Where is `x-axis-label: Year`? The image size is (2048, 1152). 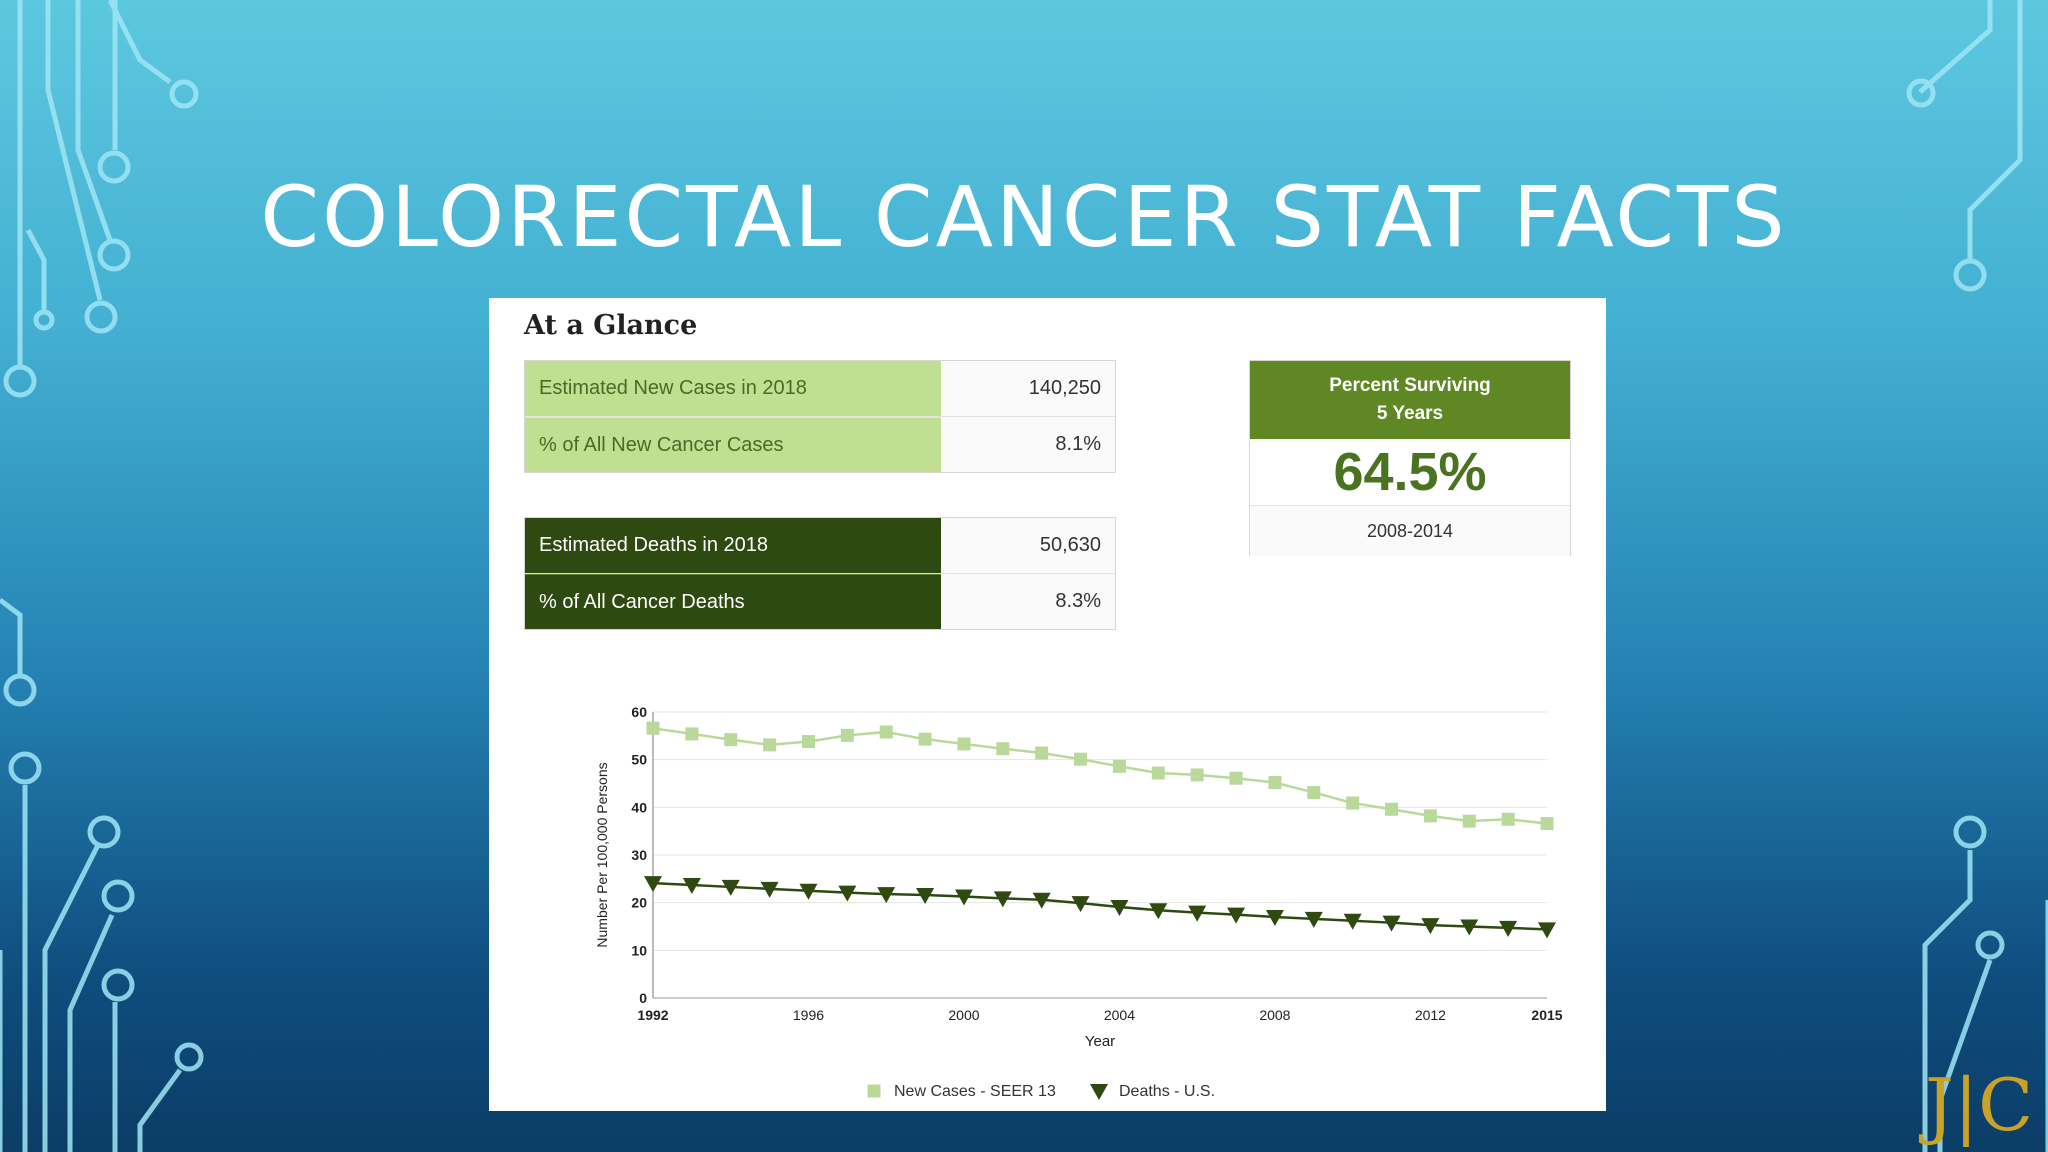
x-axis-label: Year is located at coordinates (1100, 1041).